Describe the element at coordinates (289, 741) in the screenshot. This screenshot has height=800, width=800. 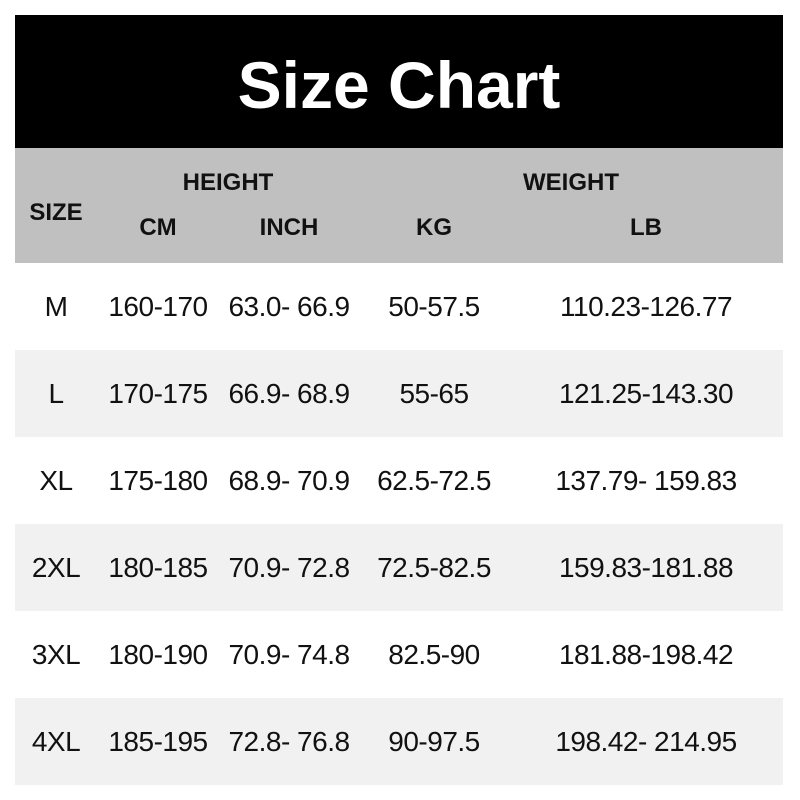
I see `inch-cell: 72.8- 76.8` at that location.